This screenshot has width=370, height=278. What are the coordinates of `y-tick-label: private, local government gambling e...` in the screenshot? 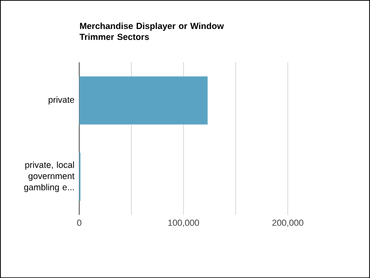 It's located at (49, 176).